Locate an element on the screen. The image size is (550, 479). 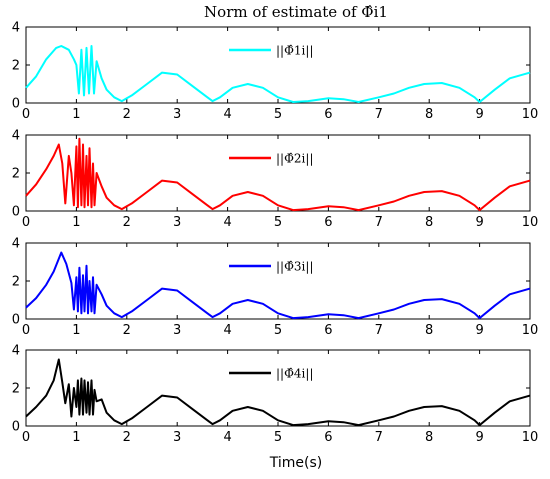
chart-title: Norm of estimate of Φ̂i1 is located at coordinates (296, 12).